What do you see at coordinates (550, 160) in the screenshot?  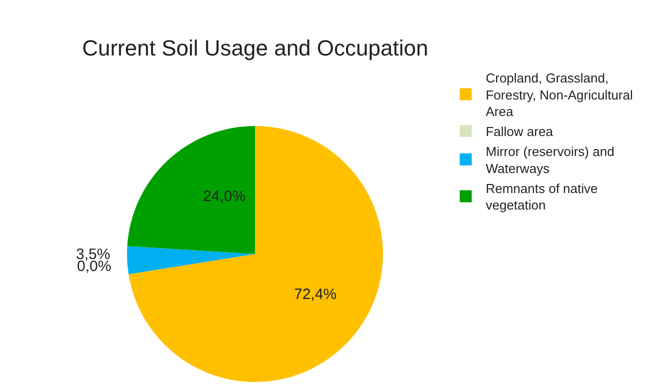 I see `legend-label: Mirror (reservoirs) and Waterways` at bounding box center [550, 160].